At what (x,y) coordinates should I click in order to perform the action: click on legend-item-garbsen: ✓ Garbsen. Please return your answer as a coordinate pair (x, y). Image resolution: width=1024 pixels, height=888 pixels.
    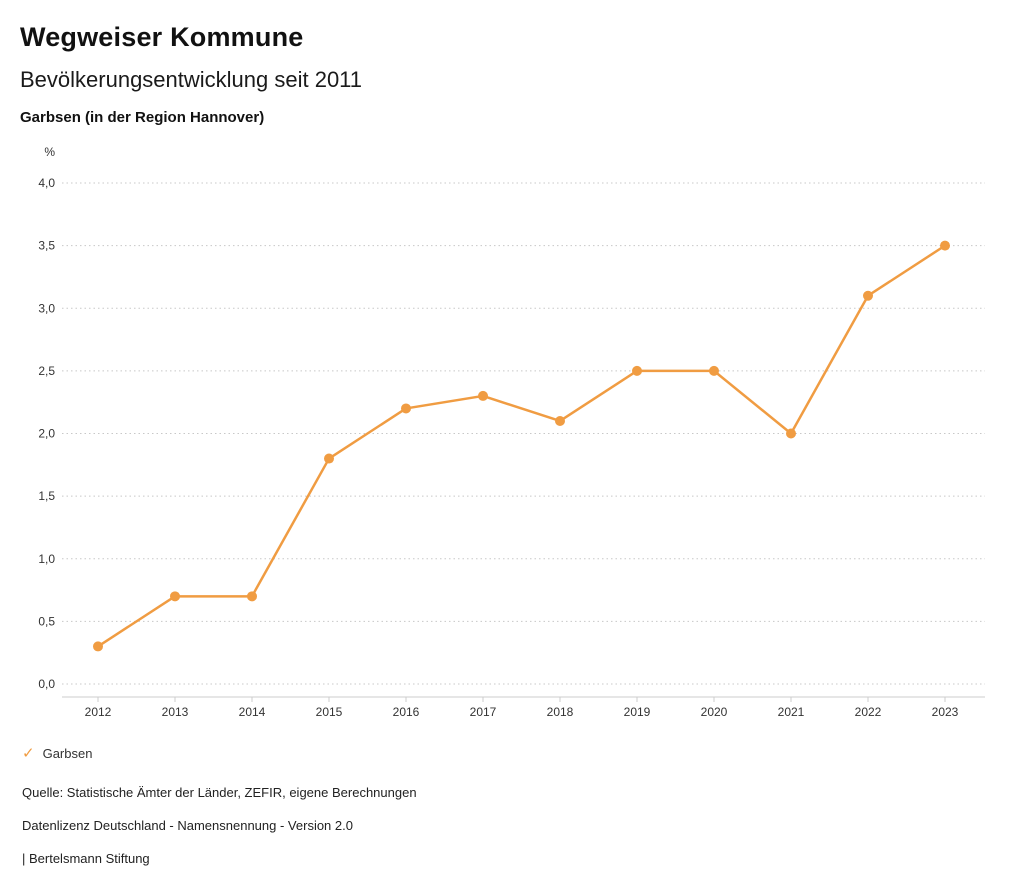
    Looking at the image, I should click on (57, 753).